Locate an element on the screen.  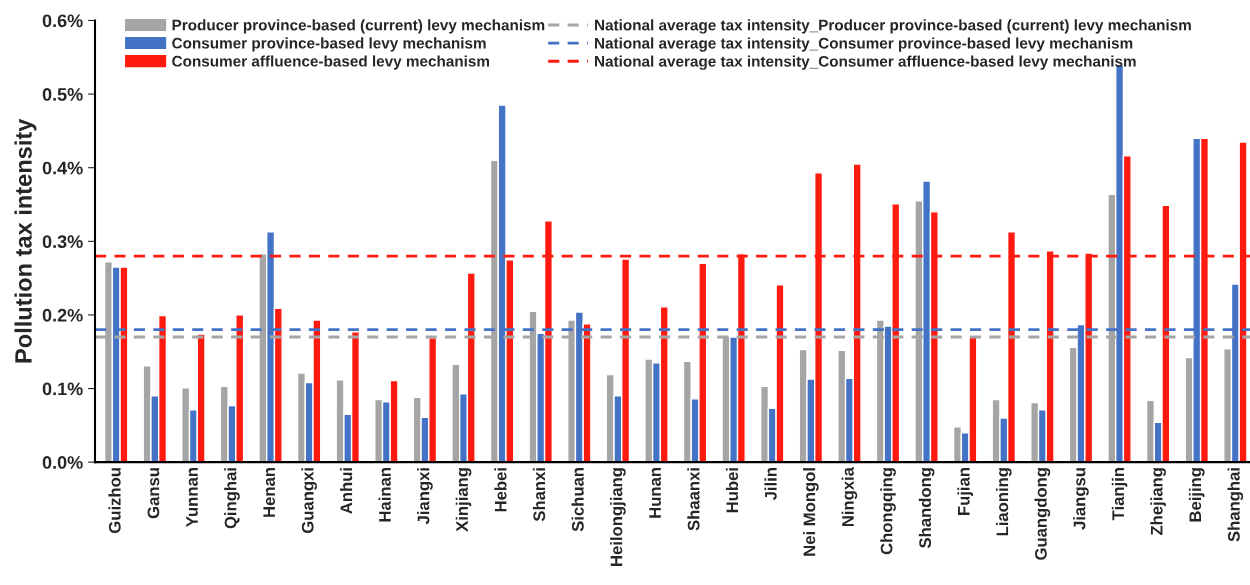
x-tick-label: Hubei is located at coordinates (732, 490).